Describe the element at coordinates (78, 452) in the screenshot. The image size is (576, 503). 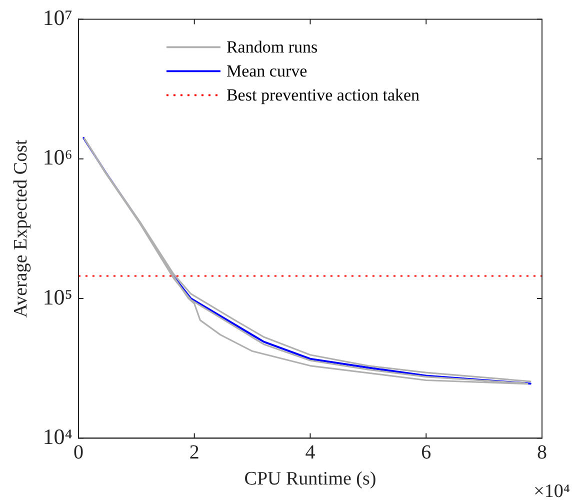
I see `x-tick-label: 0` at that location.